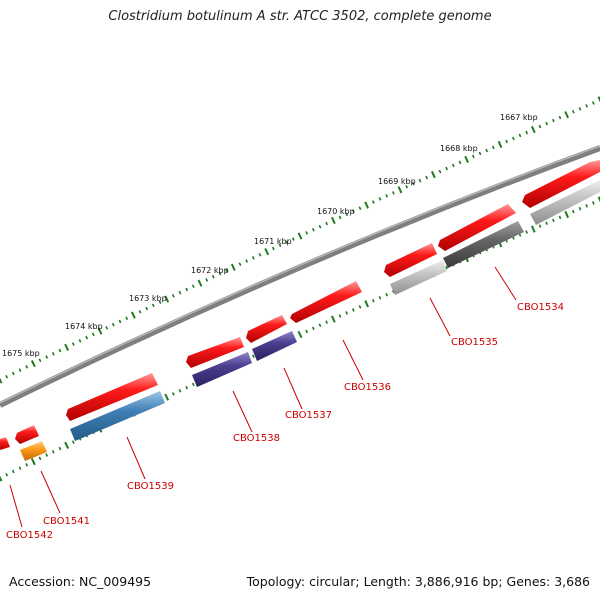 The width and height of the screenshot is (600, 600). What do you see at coordinates (256, 438) in the screenshot?
I see `gene-label-CBO1538: CBO1538` at bounding box center [256, 438].